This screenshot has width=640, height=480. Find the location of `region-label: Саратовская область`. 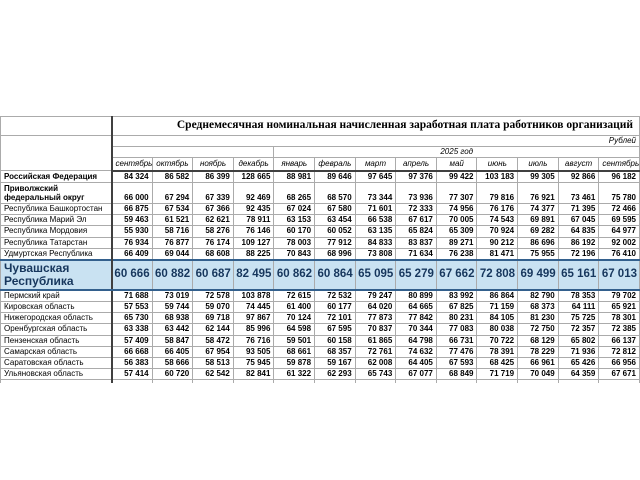

region-label: Саратовская область is located at coordinates (56, 363).